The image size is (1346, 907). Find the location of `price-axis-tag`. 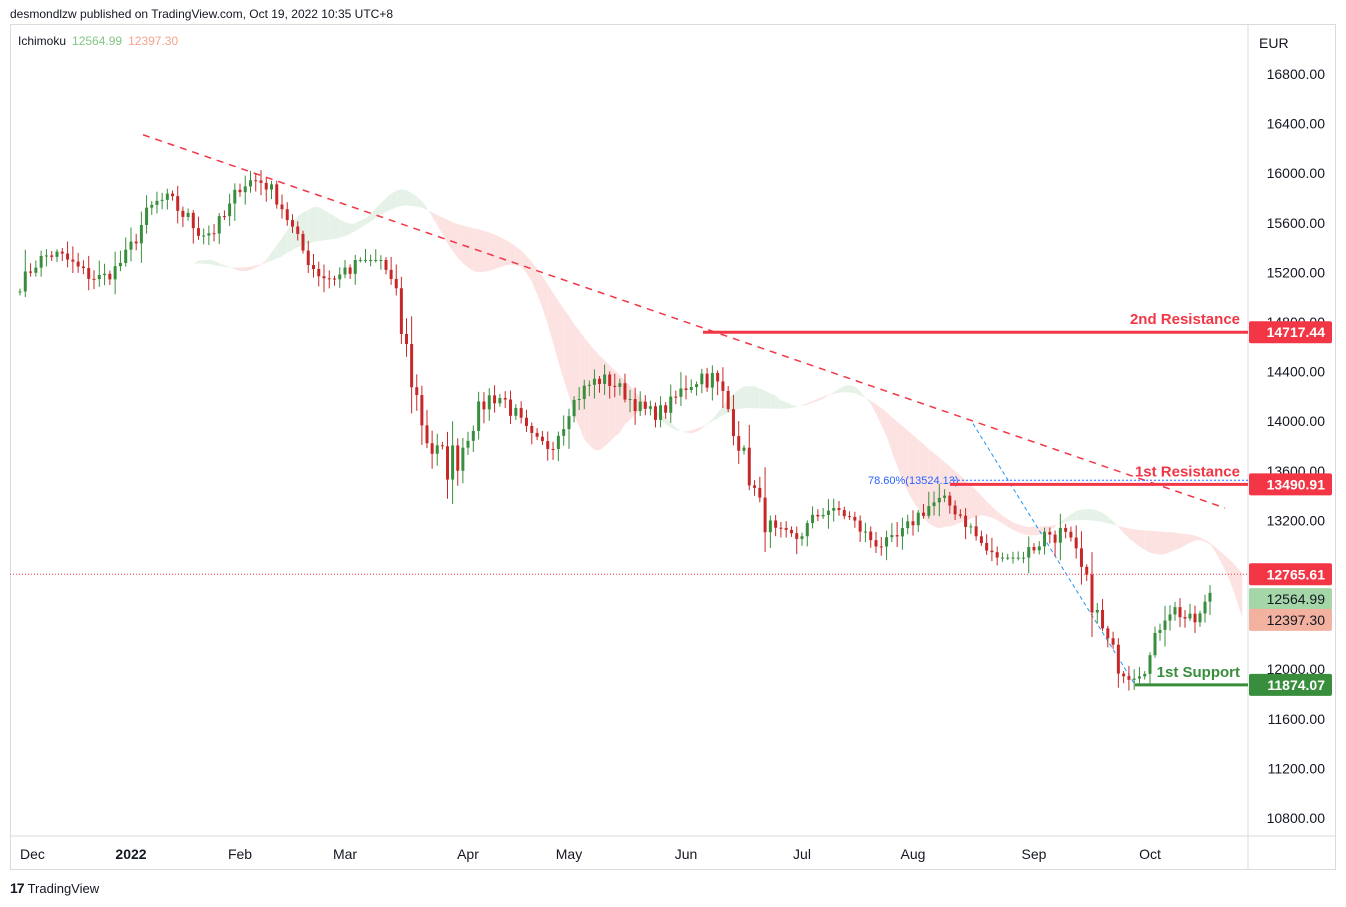

price-axis-tag is located at coordinates (1290, 599).